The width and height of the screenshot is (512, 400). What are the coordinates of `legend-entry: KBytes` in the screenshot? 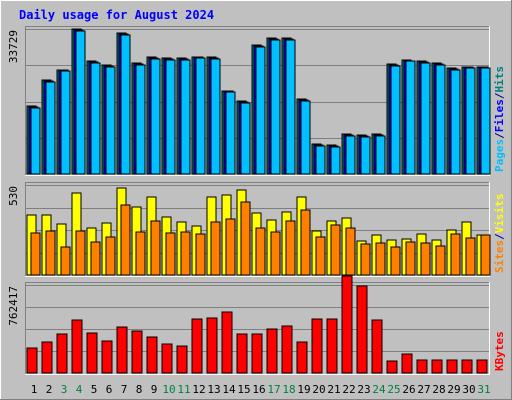 It's located at (499, 351).